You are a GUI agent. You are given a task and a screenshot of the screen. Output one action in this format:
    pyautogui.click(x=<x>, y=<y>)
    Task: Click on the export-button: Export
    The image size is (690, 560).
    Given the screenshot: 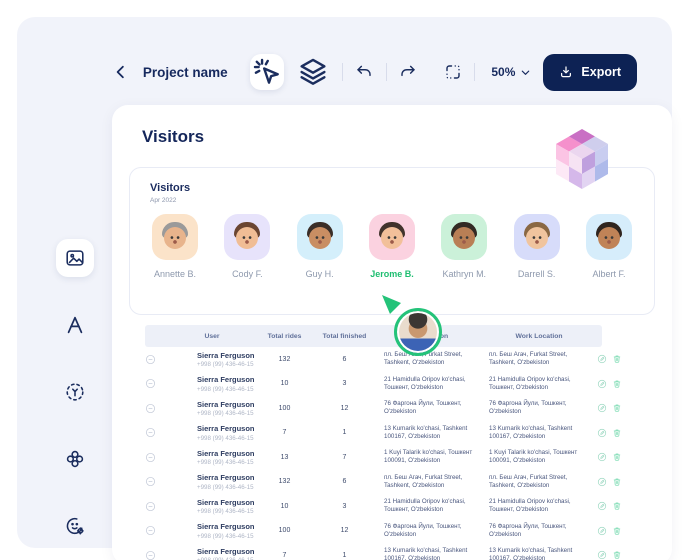 What is the action you would take?
    pyautogui.click(x=590, y=72)
    